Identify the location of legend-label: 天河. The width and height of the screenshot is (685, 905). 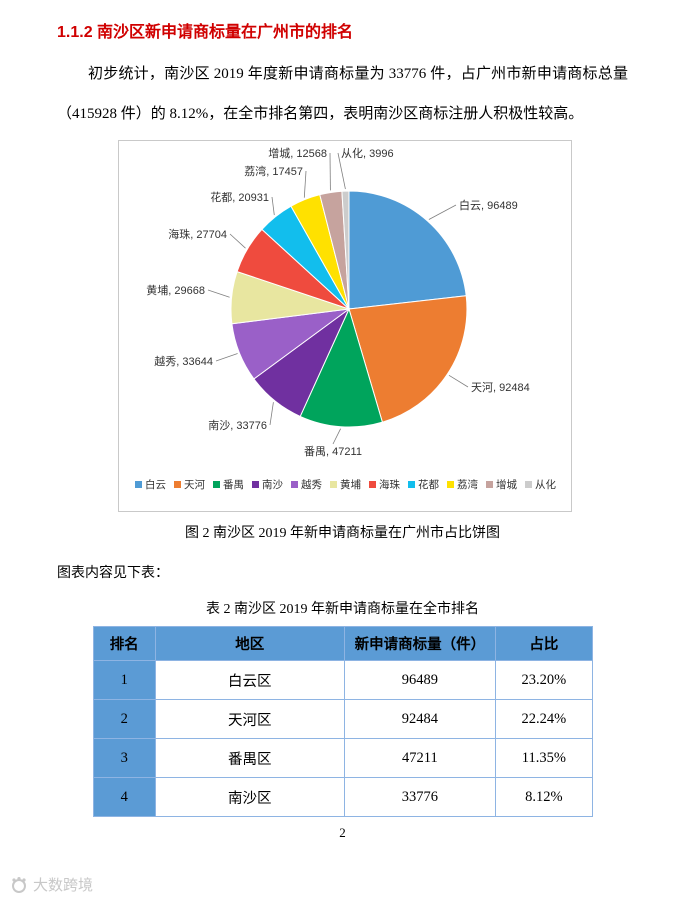
(194, 485).